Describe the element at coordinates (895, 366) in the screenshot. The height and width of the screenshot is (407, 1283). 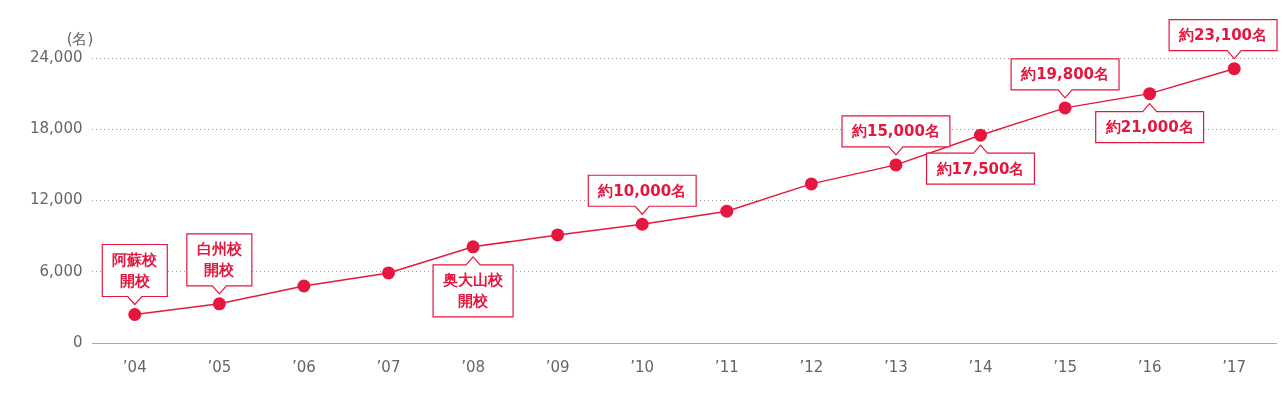
I see `x-tick-label: ’13` at that location.